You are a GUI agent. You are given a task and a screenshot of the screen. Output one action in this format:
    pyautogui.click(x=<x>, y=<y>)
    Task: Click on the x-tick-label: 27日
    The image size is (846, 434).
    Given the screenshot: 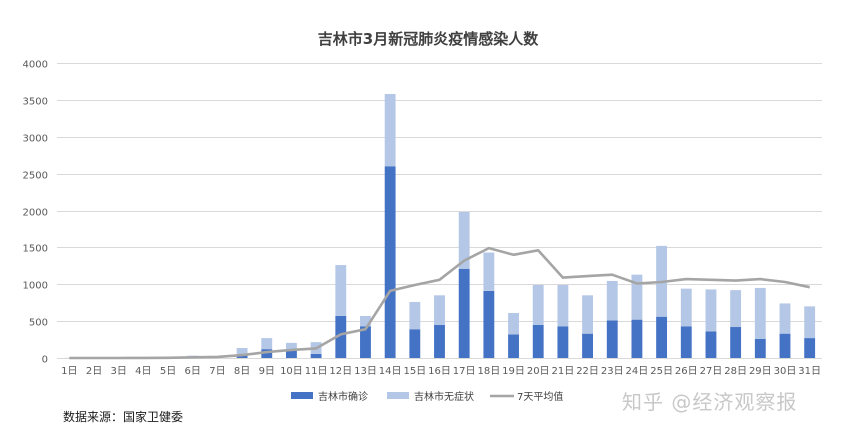 What is the action you would take?
    pyautogui.click(x=711, y=371)
    